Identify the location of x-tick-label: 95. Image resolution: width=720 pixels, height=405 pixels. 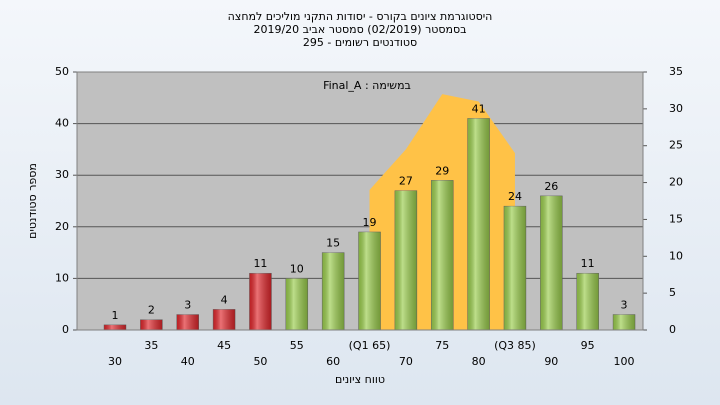
(588, 345).